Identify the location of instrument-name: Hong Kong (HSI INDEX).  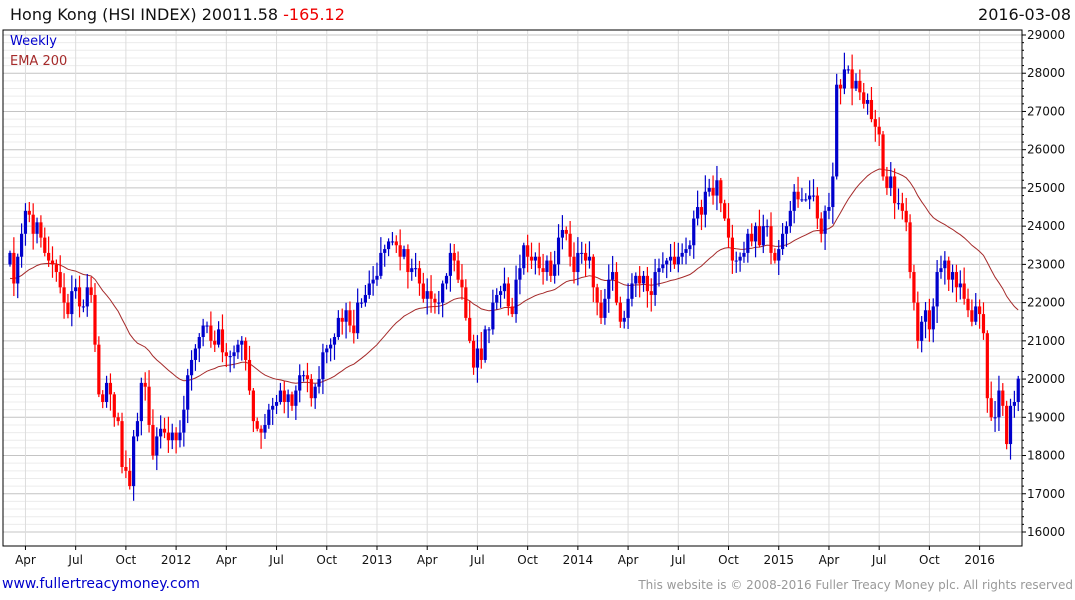
(103, 14).